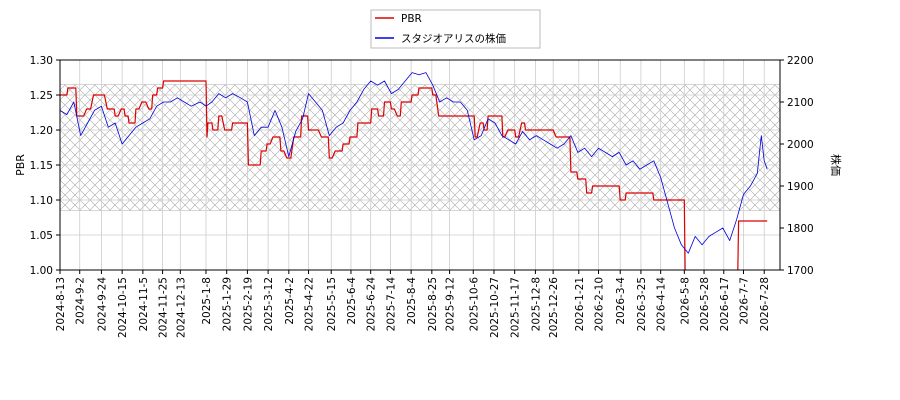 This screenshot has height=400, width=900. I want to click on x-tick-label: 2026-2-10, so click(600, 304).